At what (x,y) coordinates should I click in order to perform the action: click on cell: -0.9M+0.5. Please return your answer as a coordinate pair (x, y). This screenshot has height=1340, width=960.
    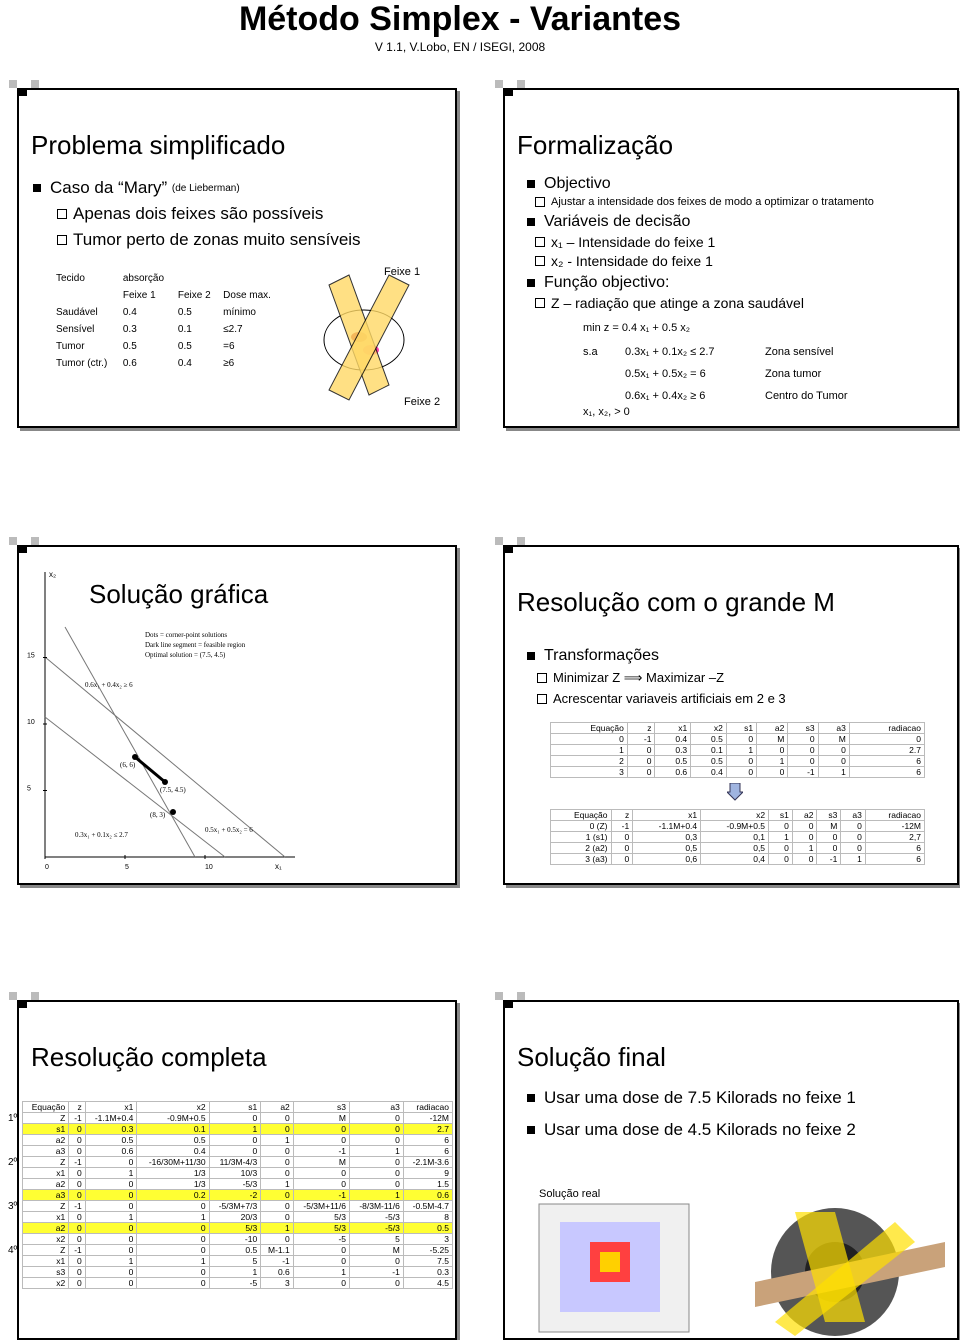
    Looking at the image, I should click on (735, 826).